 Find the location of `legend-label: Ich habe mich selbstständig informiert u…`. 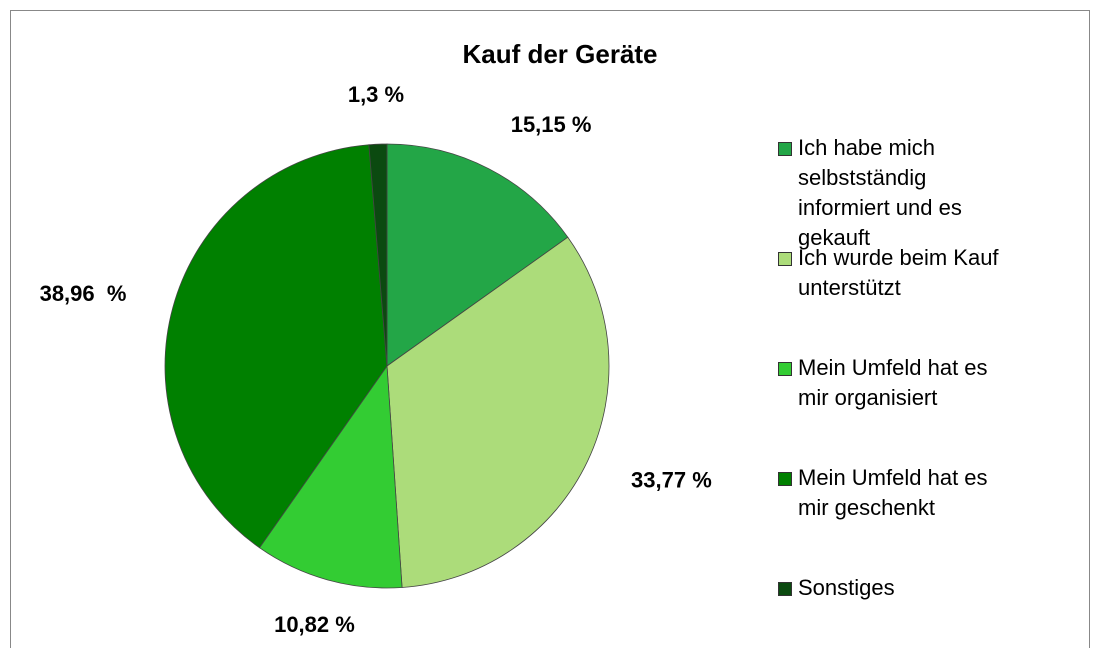

legend-label: Ich habe mich selbstständig informiert u… is located at coordinates (883, 192).